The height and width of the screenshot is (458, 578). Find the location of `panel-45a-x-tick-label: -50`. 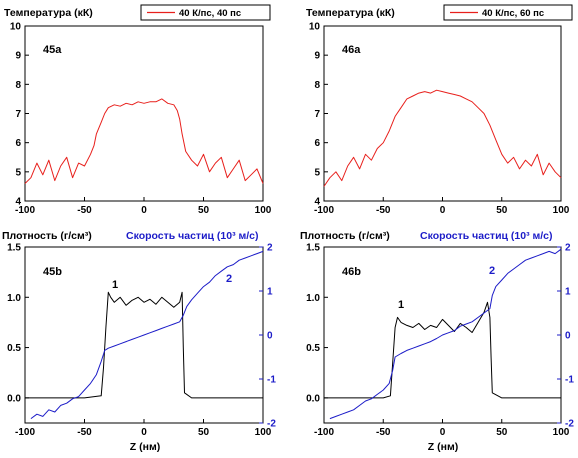

panel-45a-x-tick-label: -50 is located at coordinates (84, 210).